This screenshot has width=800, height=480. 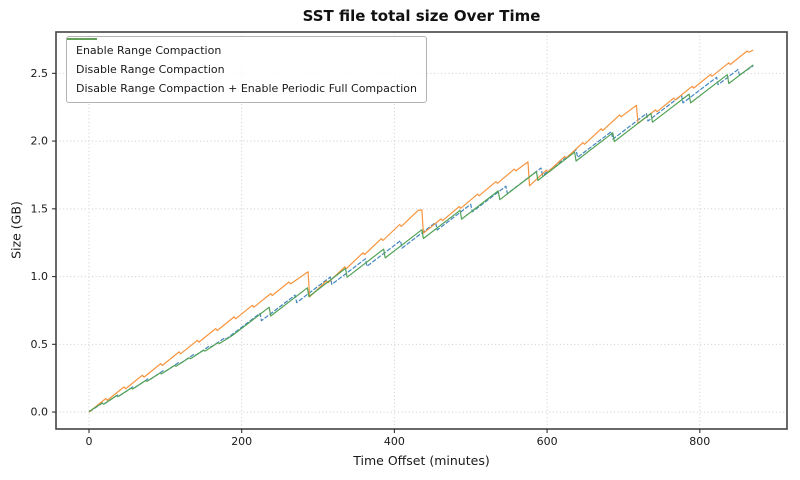 I want to click on x-axis-label: Time Offset (minutes), so click(x=421, y=460).